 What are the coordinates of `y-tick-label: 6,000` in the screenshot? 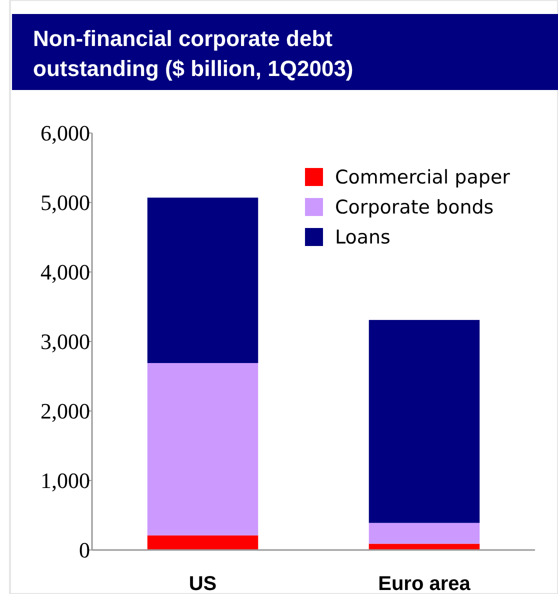 It's located at (65, 133).